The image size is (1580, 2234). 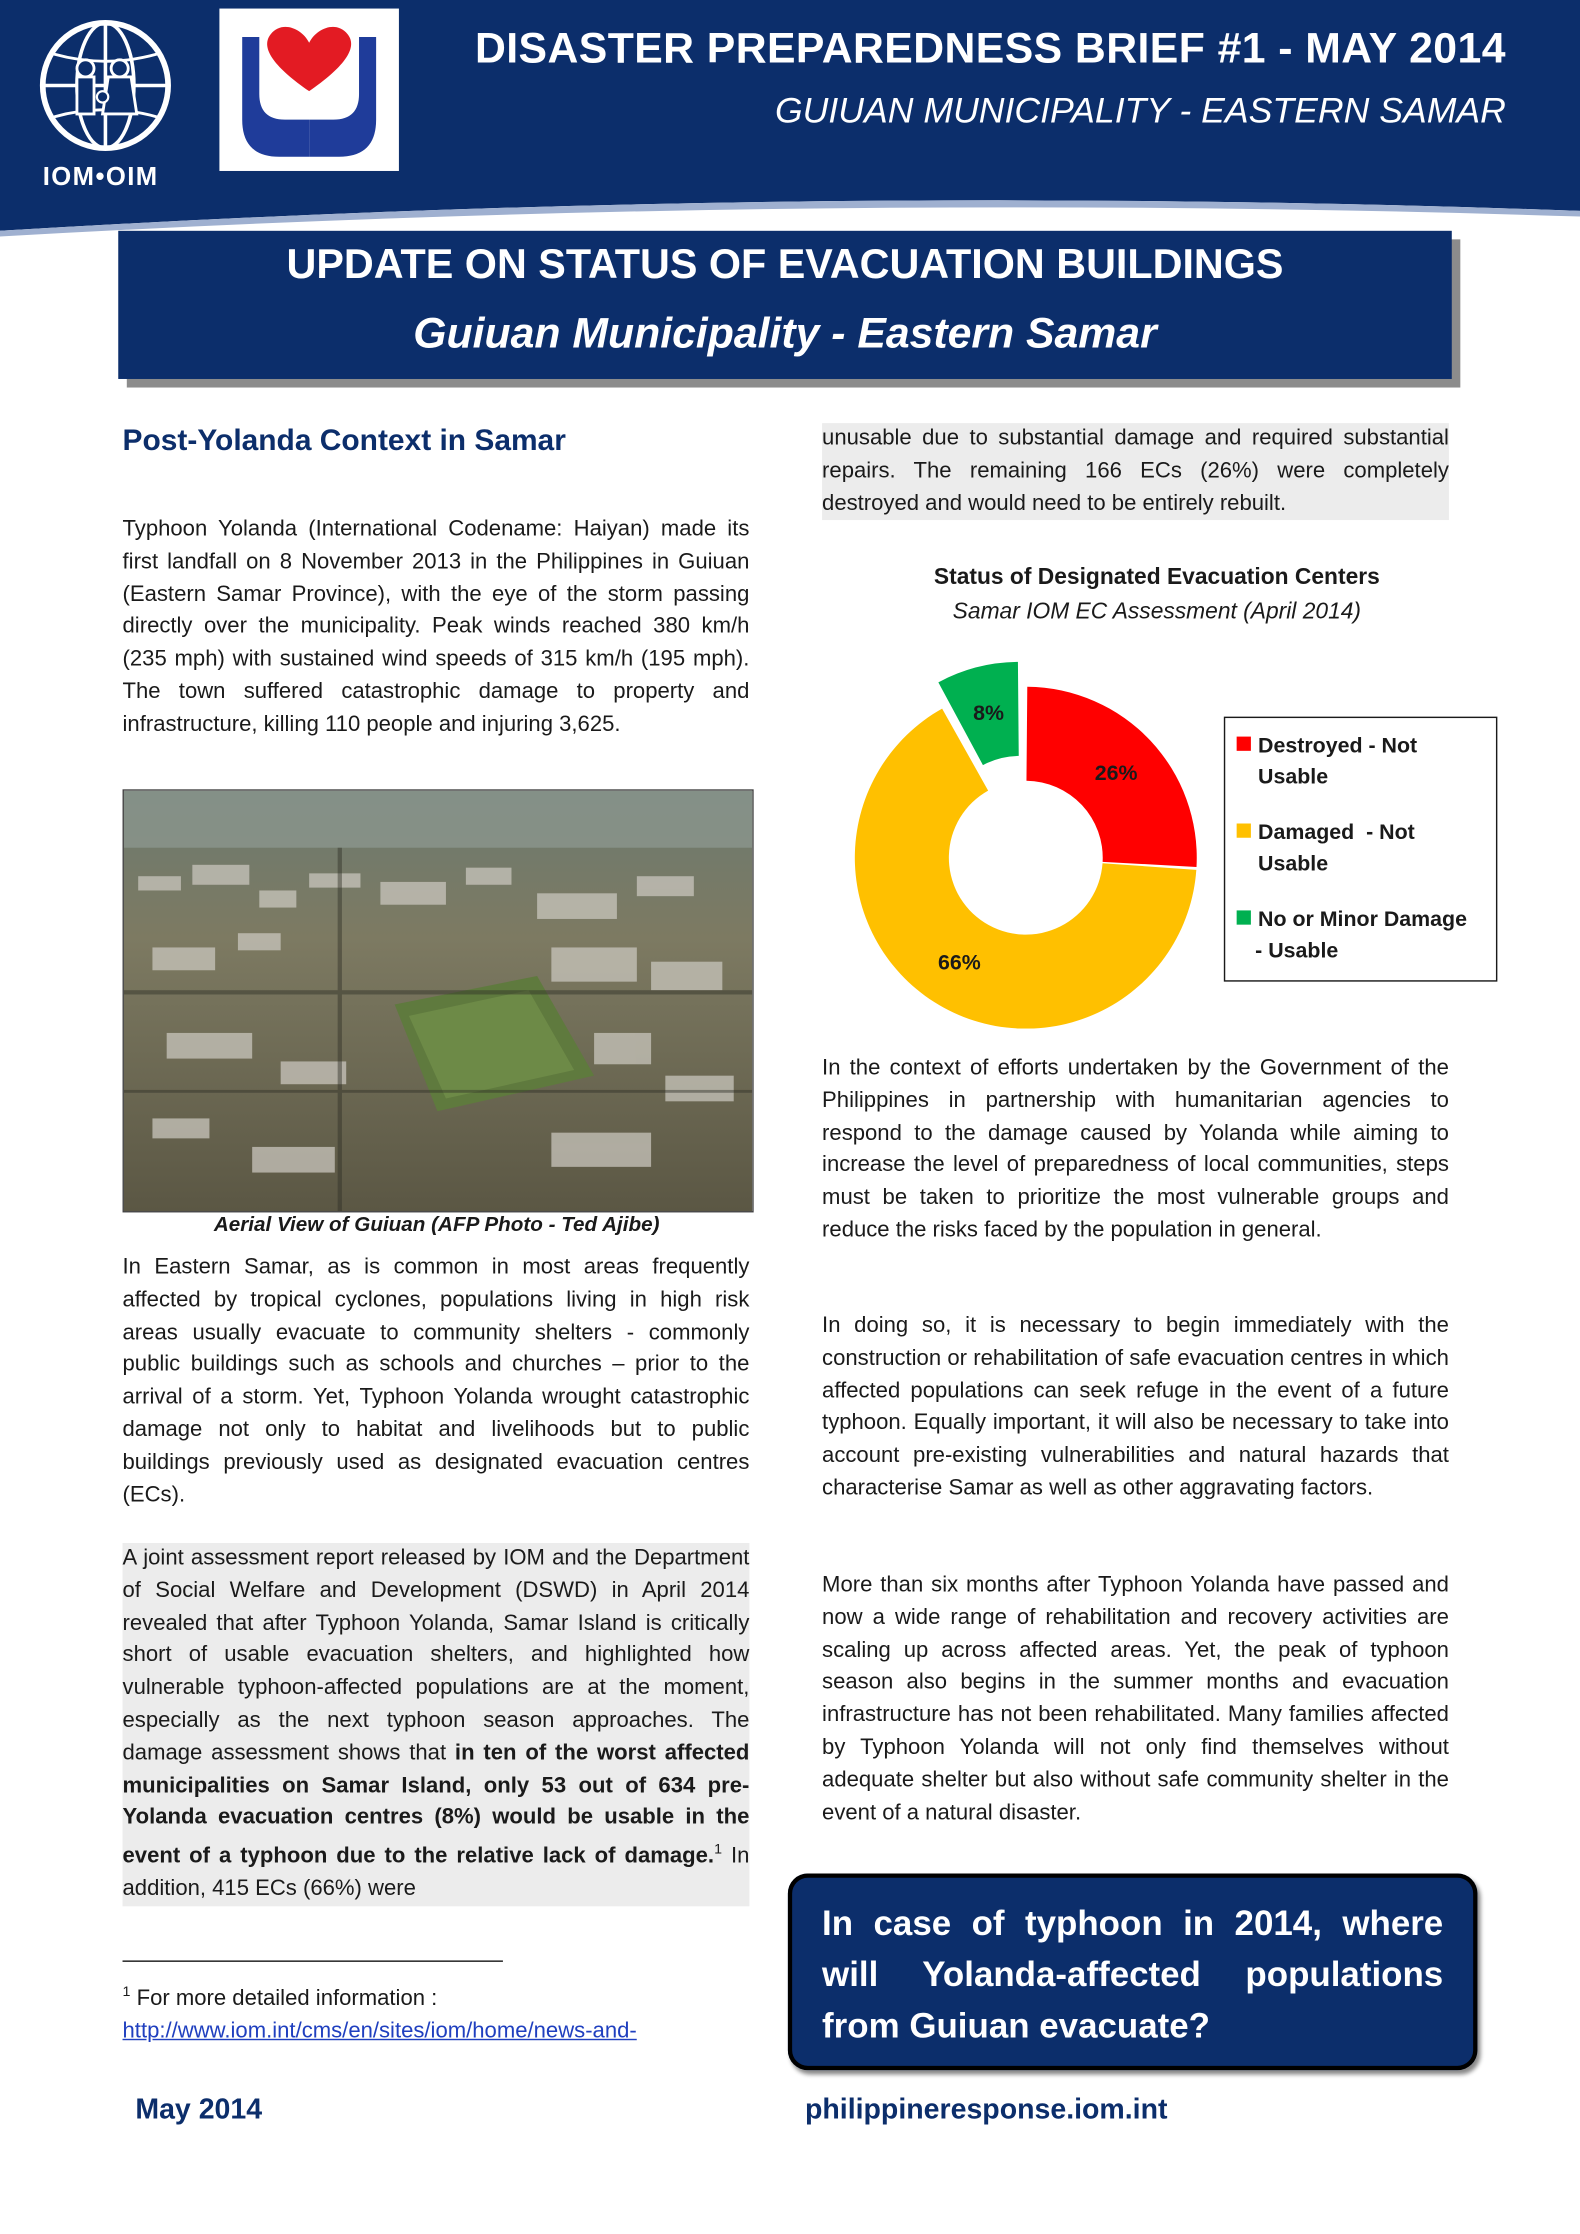 What do you see at coordinates (785, 334) in the screenshot?
I see `banner-subtitle: Guiuan Municipality - Eastern Samar` at bounding box center [785, 334].